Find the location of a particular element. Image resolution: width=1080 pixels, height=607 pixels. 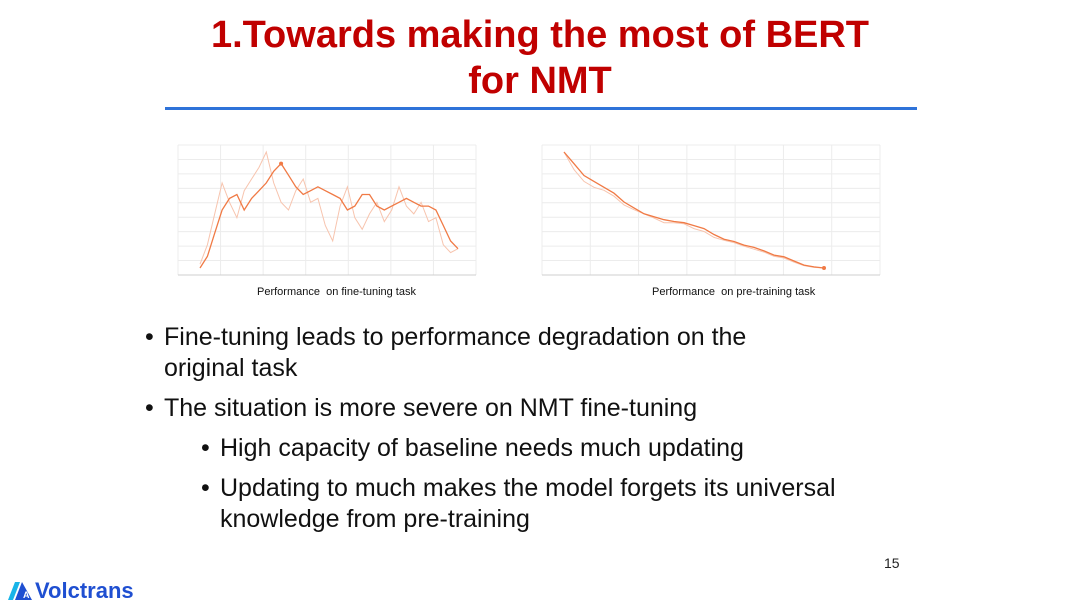

volctrans-logo-icon: A is located at coordinates (20, 591).